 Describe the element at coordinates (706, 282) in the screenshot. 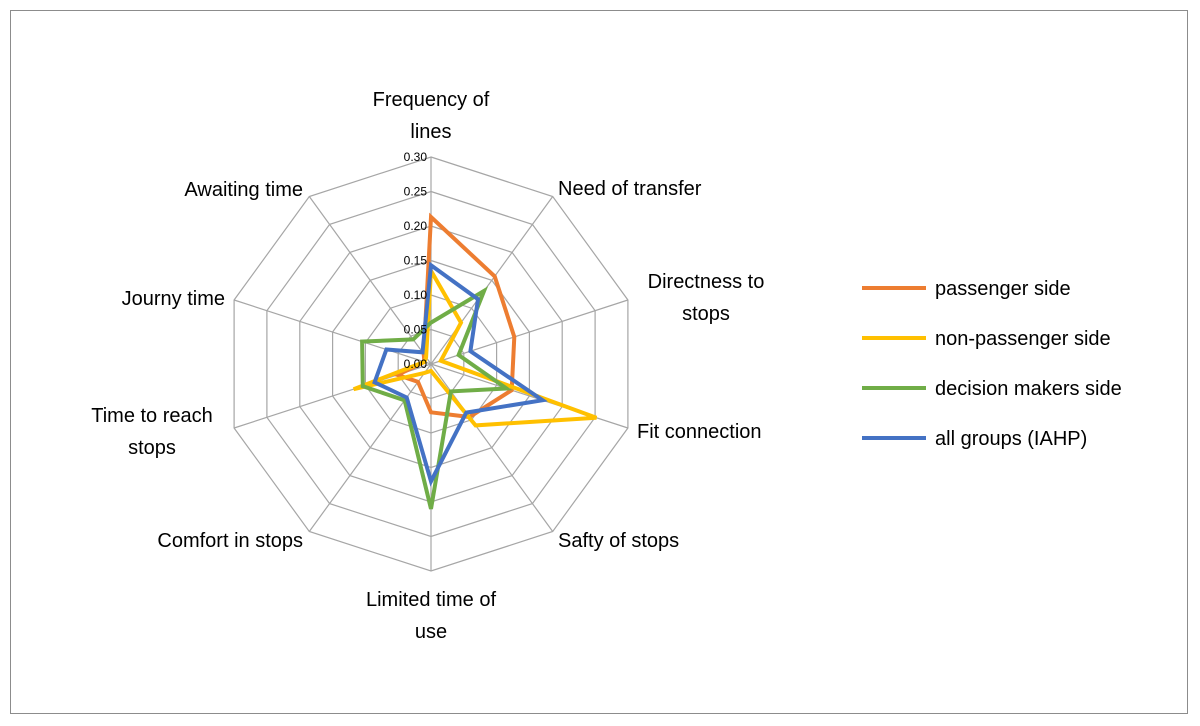

I see `axis-label: Directness to` at that location.